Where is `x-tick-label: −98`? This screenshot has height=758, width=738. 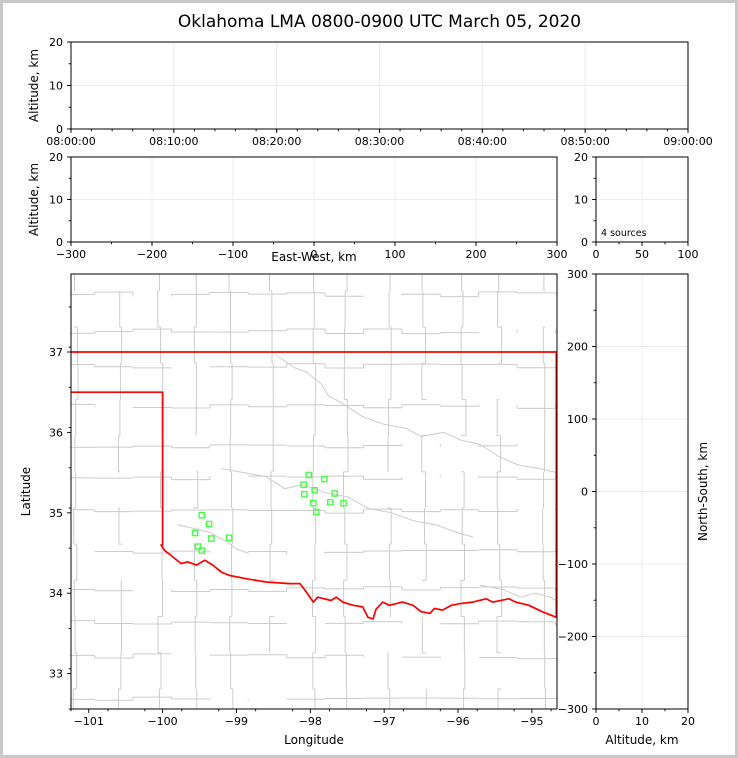
x-tick-label: −98 is located at coordinates (310, 721).